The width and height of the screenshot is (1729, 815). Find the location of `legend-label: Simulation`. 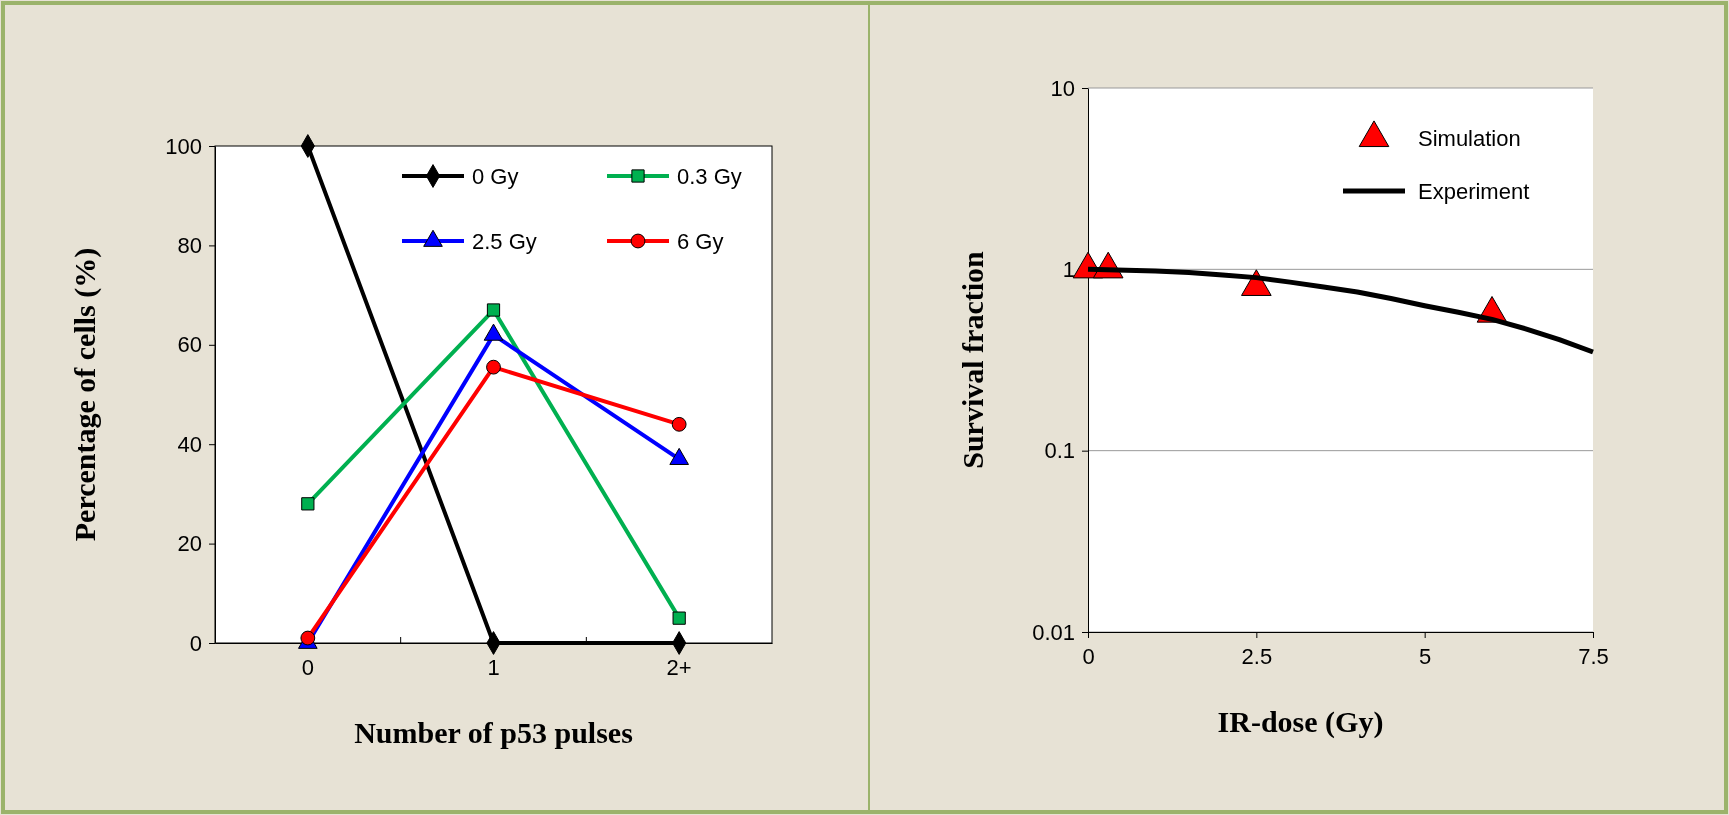

legend-label: Simulation is located at coordinates (1469, 138).